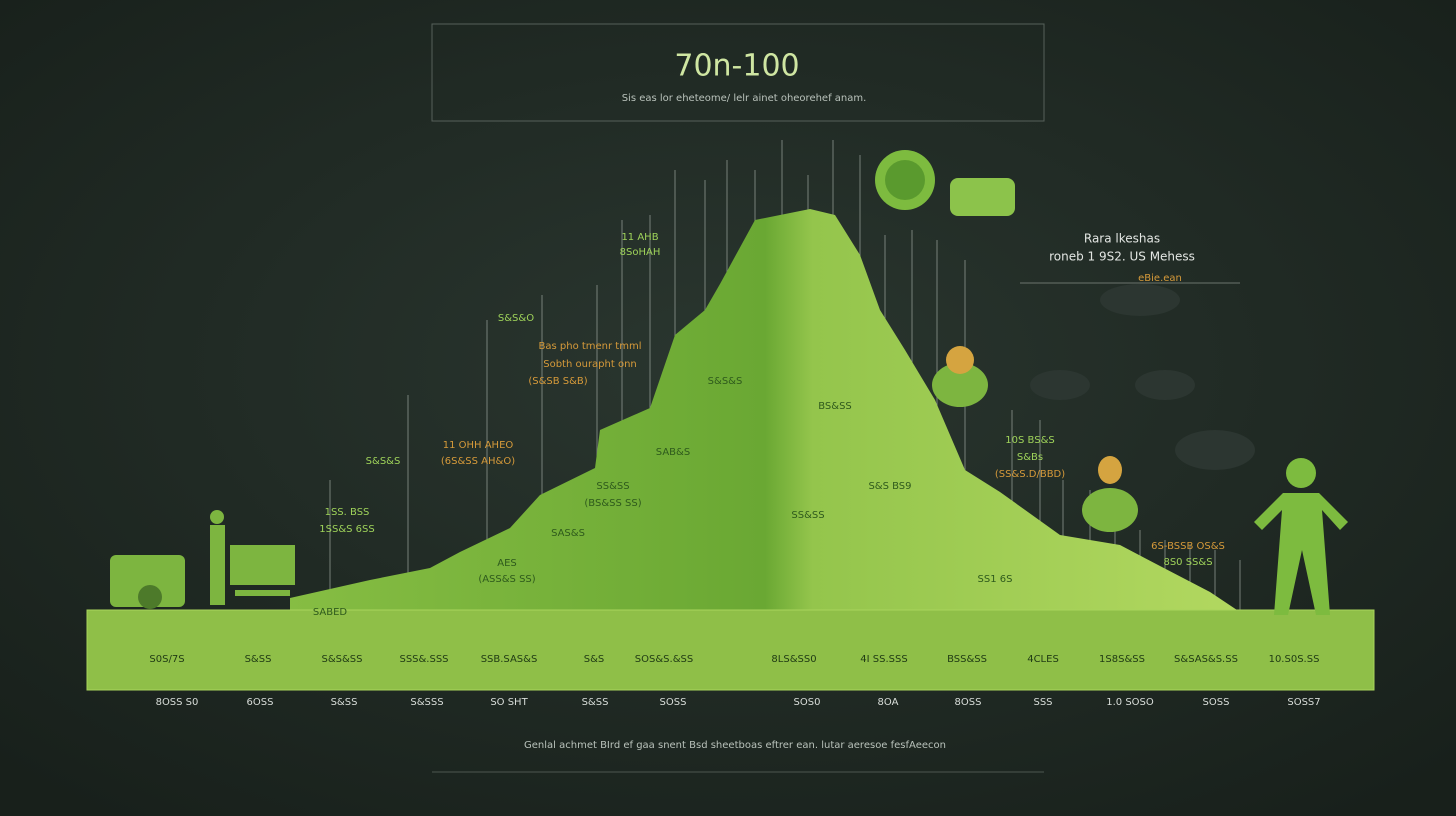  Describe the element at coordinates (1187, 562) in the screenshot. I see `annotation: 8S0 SS&S` at that location.